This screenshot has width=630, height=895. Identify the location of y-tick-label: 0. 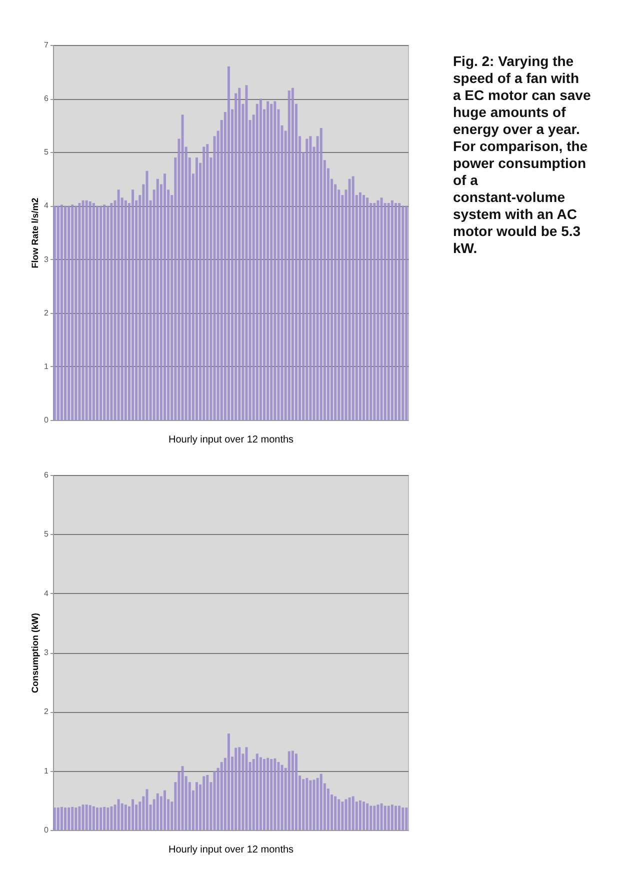
(47, 420).